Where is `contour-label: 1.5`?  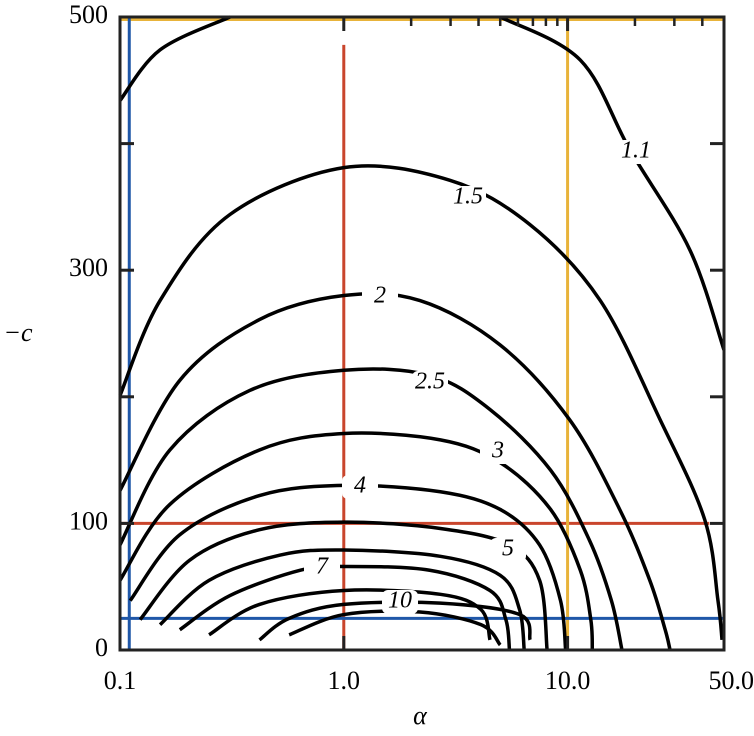
contour-label: 1.5 is located at coordinates (468, 197).